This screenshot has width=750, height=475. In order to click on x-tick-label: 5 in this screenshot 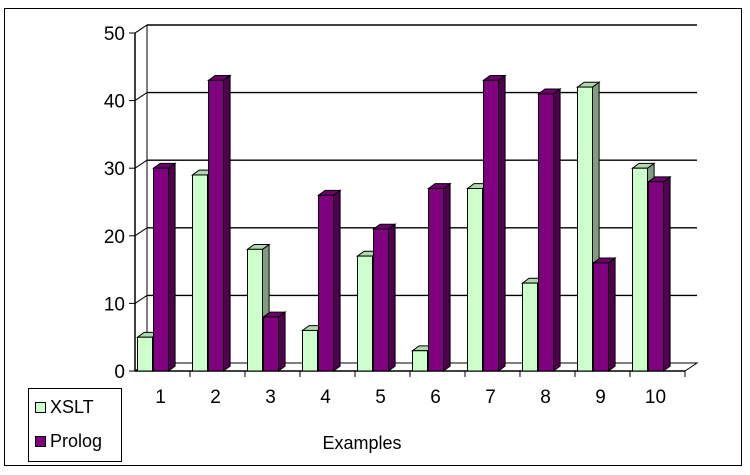, I will do `click(380, 397)`.